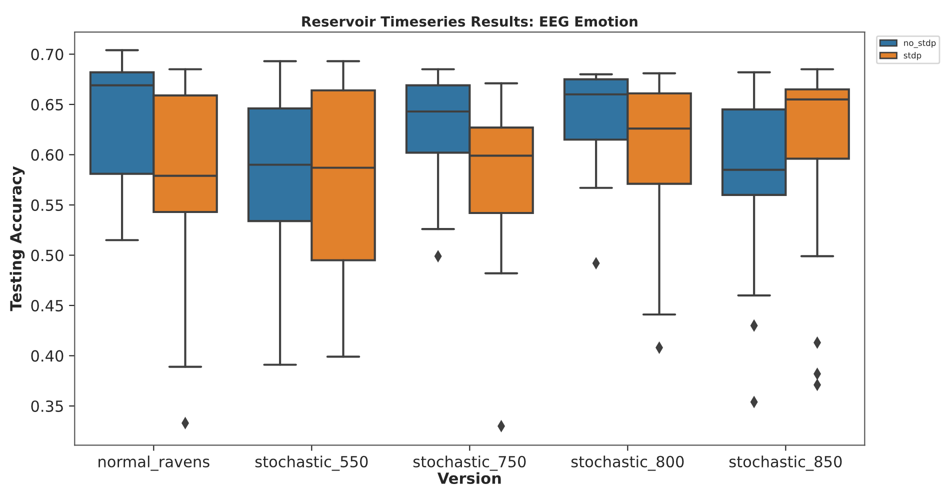  I want to click on y-tick-label: 0.50, so click(47, 256).